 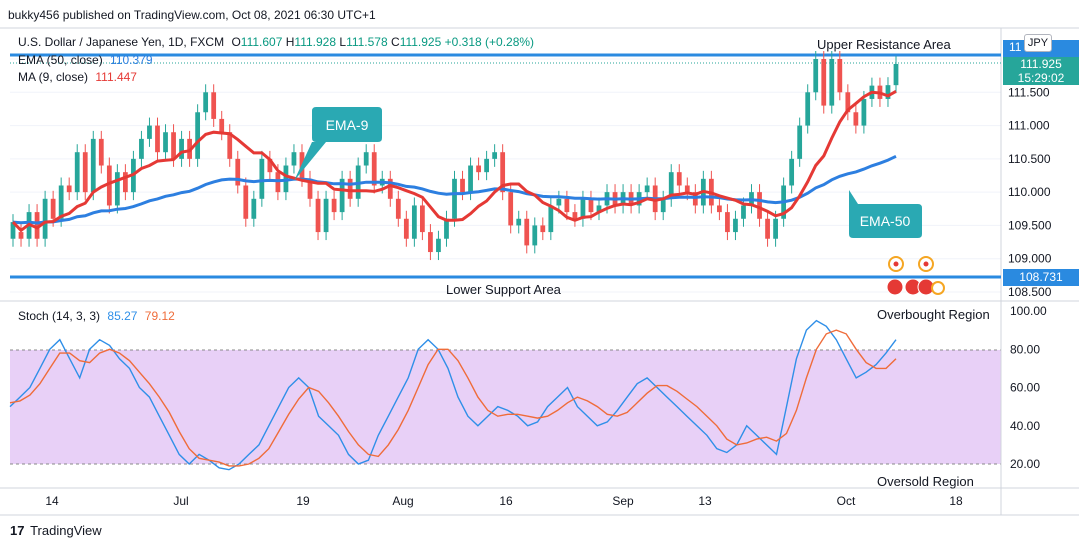 I want to click on ema50-callout: EMA-50, so click(x=885, y=214).